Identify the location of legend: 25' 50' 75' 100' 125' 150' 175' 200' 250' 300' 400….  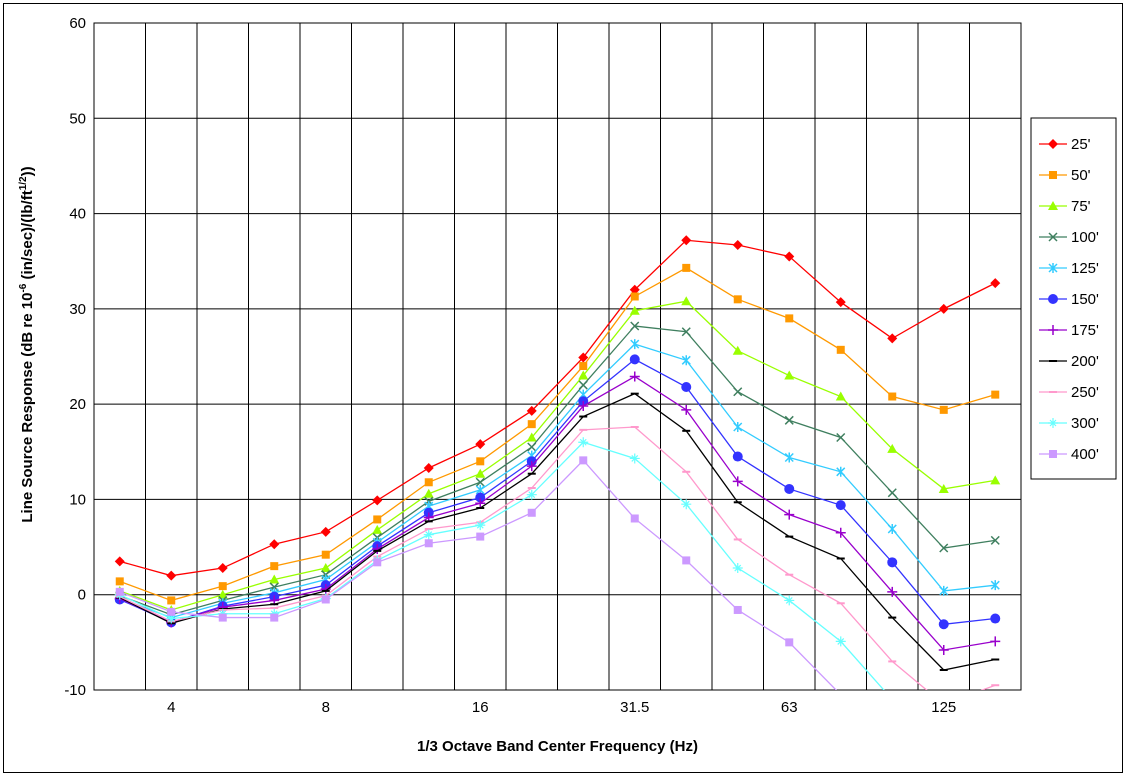
(1073, 298).